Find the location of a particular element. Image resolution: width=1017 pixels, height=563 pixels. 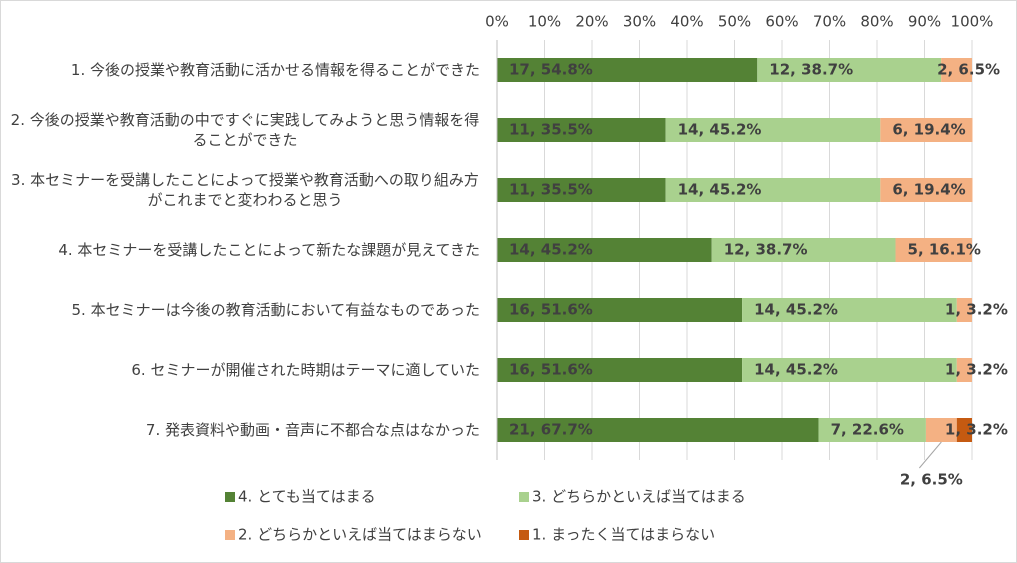

x-tick-label: 10% is located at coordinates (544, 22).